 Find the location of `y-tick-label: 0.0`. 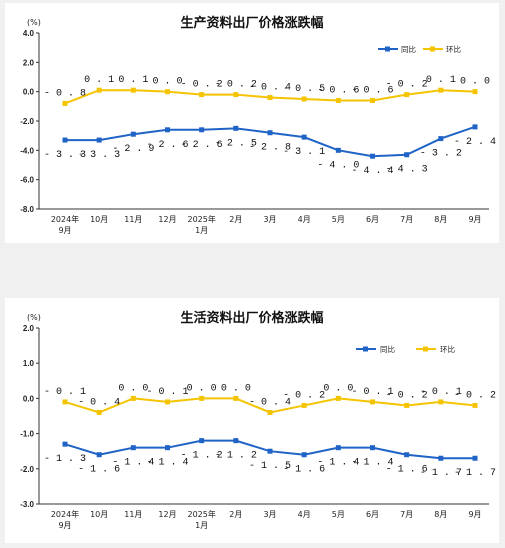

y-tick-label: 0.0 is located at coordinates (29, 92).